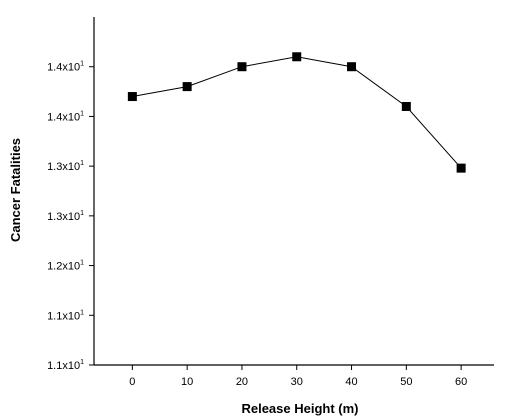 The image size is (508, 419). What do you see at coordinates (351, 382) in the screenshot?
I see `x-tick-label: 40` at bounding box center [351, 382].